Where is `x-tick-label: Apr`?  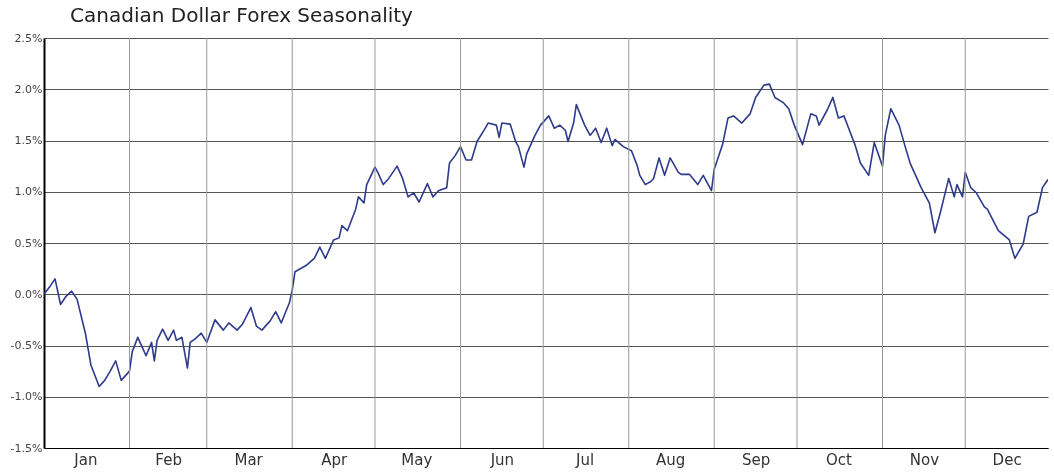 x-tick-label: Apr is located at coordinates (334, 459).